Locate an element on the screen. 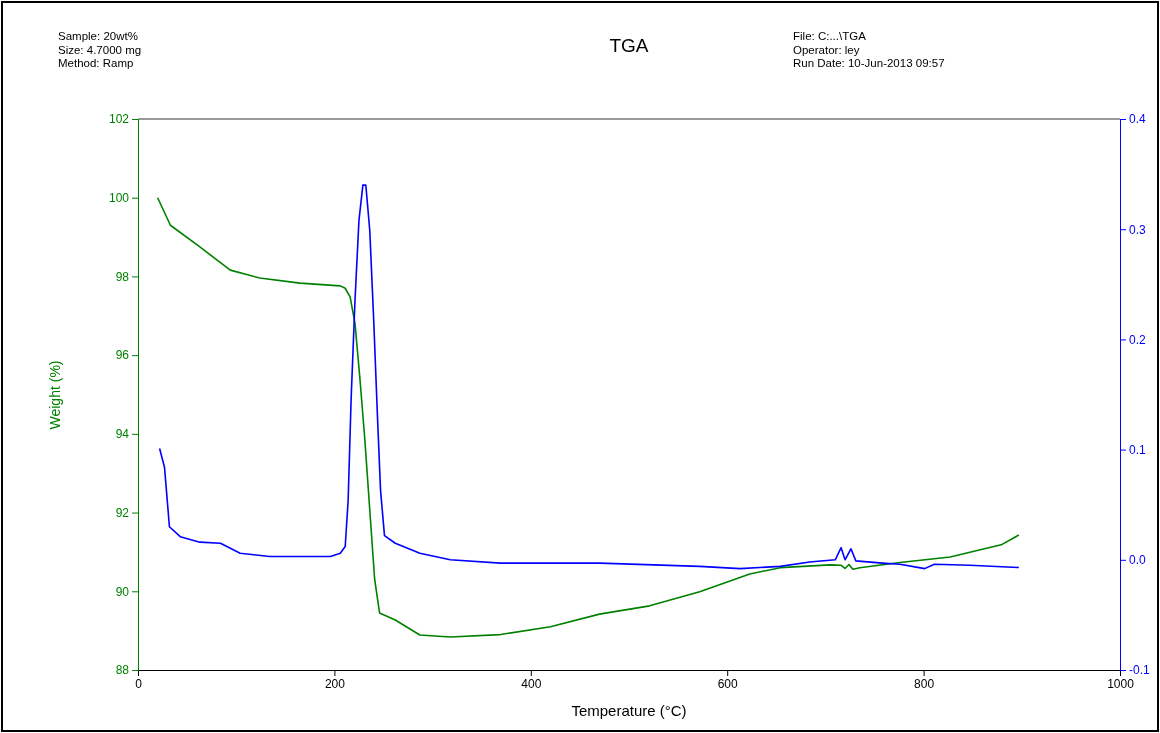 Image resolution: width=1160 pixels, height=733 pixels. y-tick-label: 98 is located at coordinates (122, 276).